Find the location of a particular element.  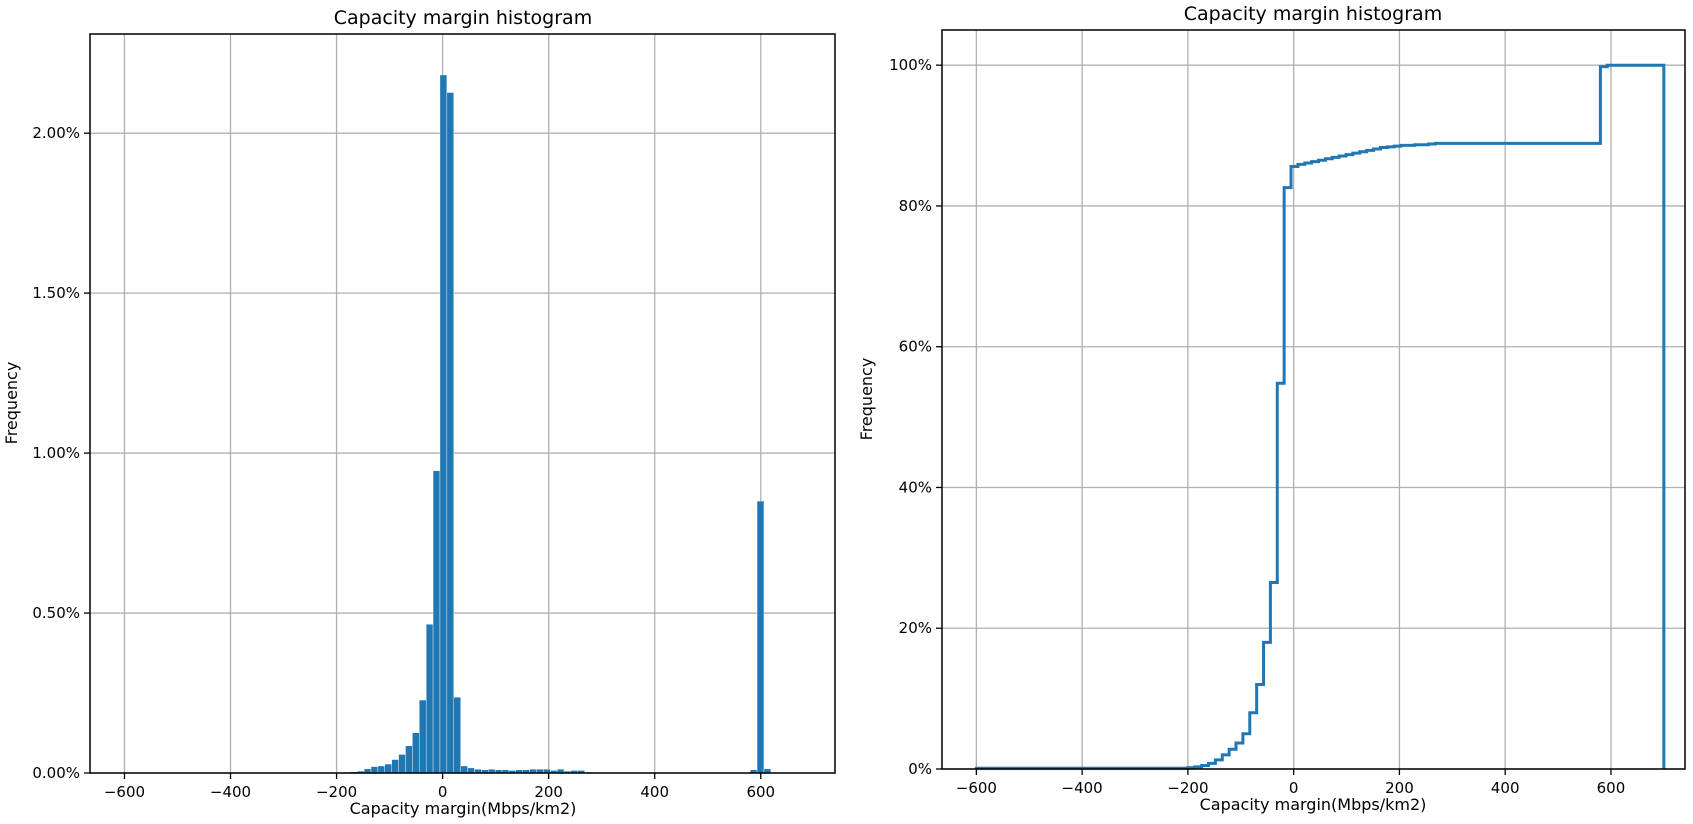

cumulative-y-ticks: 0% 20% 40% 60% 80% 100% is located at coordinates (915, 417).